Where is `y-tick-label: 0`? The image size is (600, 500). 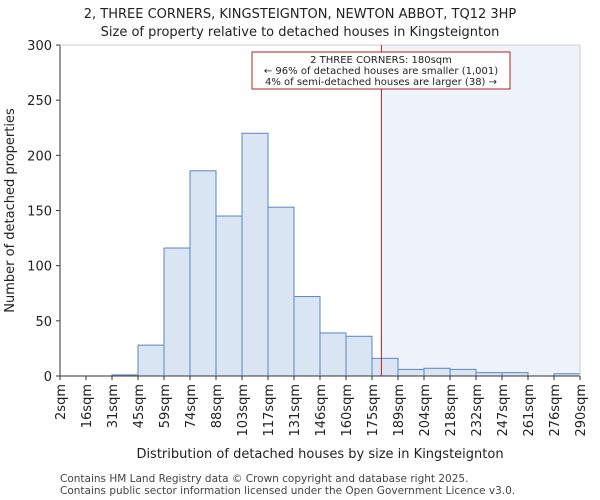 y-tick-label: 0 is located at coordinates (48, 377).